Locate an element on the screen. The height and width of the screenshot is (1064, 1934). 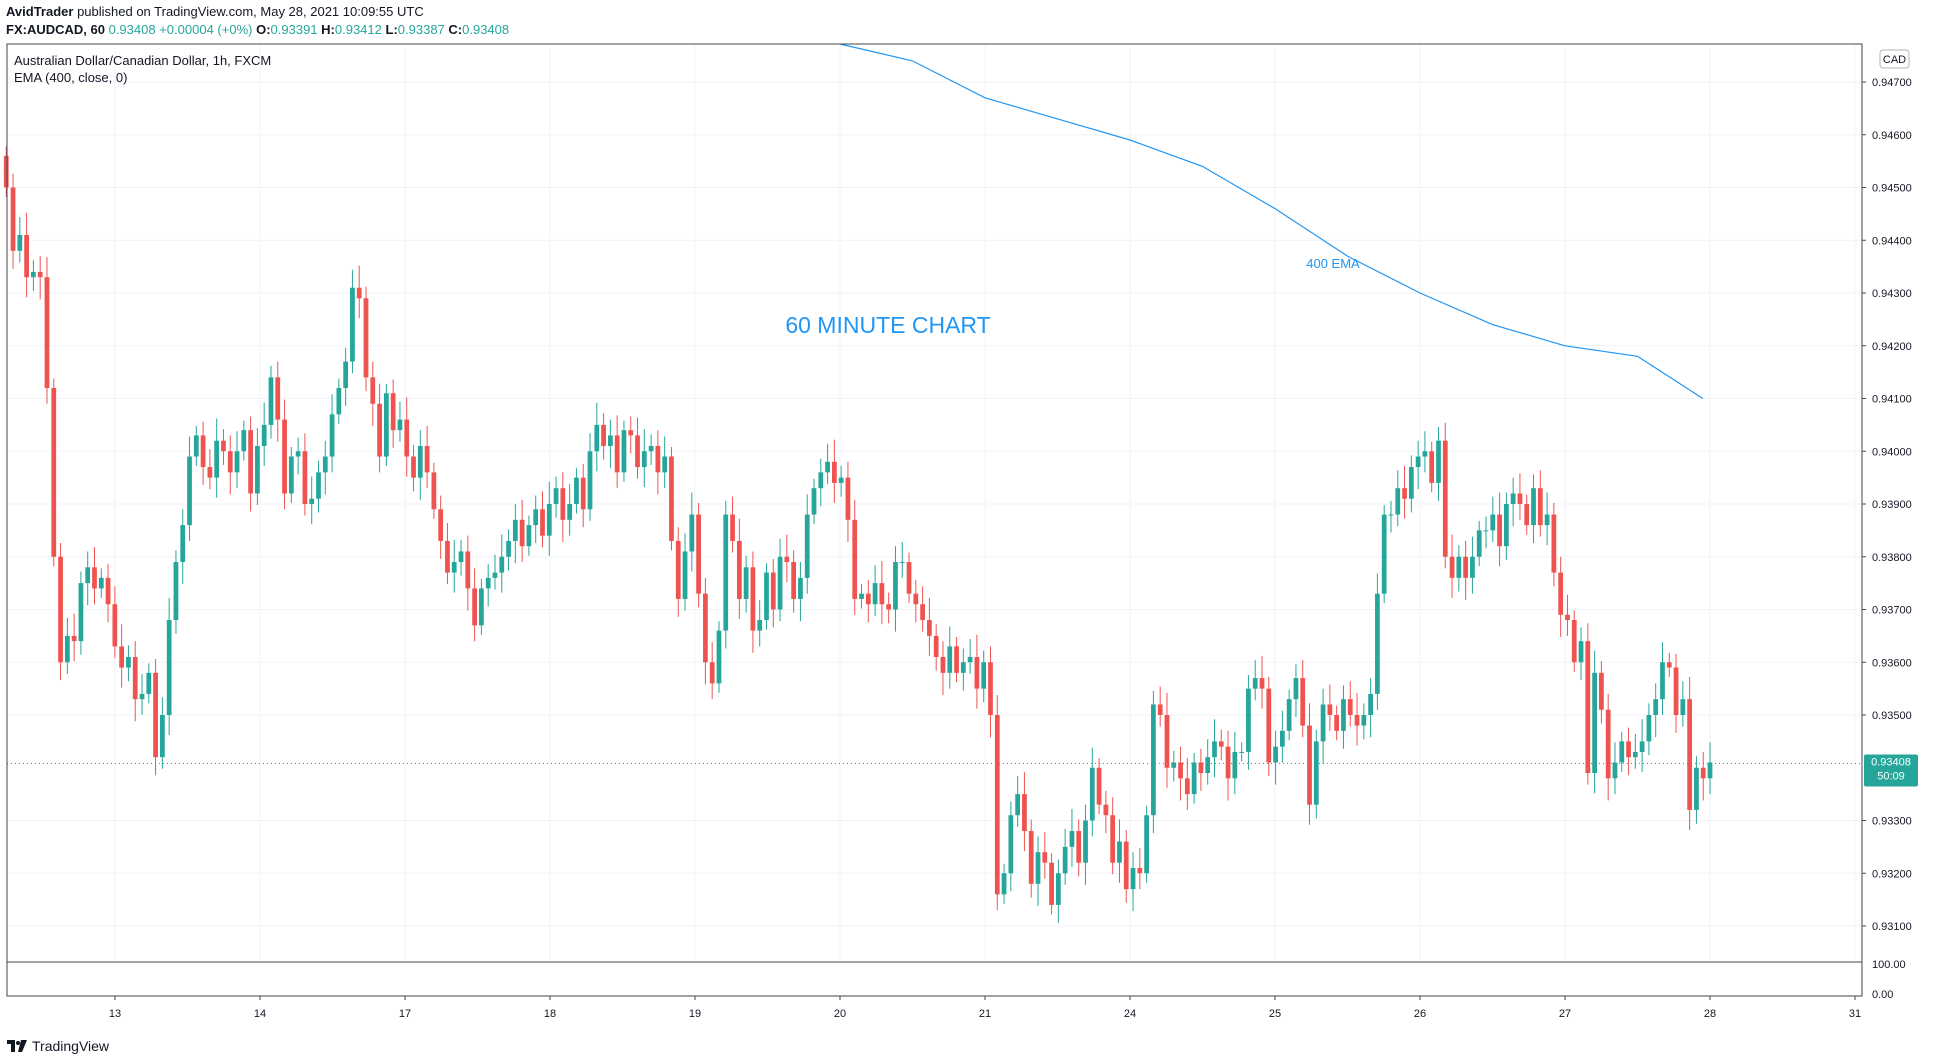
time-tick-label: 26 is located at coordinates (1420, 1014).